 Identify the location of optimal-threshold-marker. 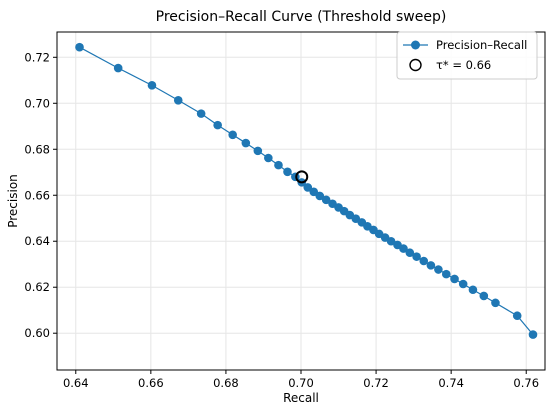
(302, 177).